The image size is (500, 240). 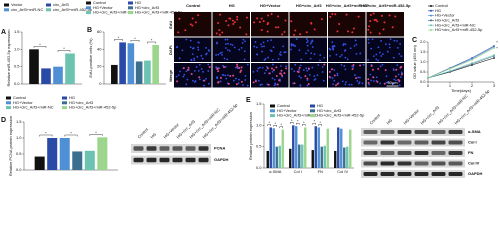 I want to click on legend-label: HG+circ_Arf3+miR-NC, so click(x=113, y=12).